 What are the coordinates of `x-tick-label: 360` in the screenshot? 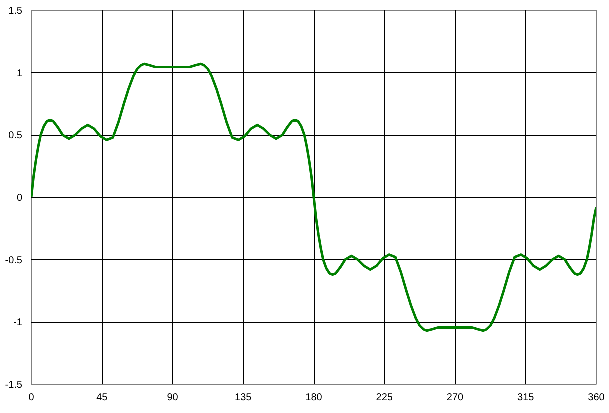 It's located at (597, 398).